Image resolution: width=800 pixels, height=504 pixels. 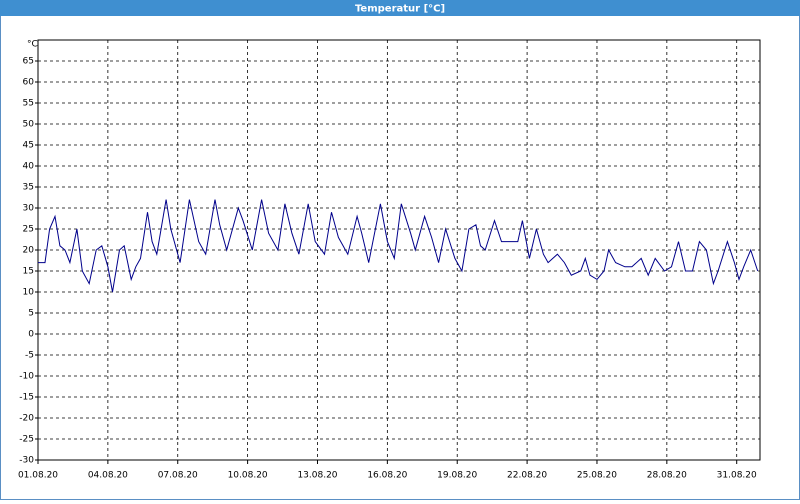 I want to click on title-bar, so click(x=400, y=8).